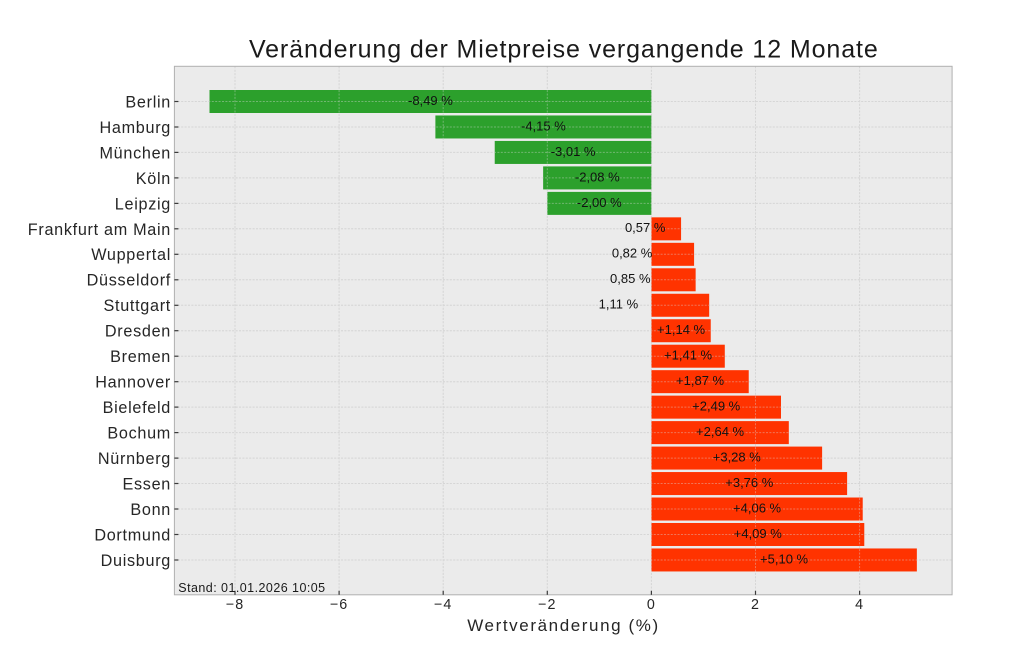  I want to click on svg-text: -4,15 %, so click(543, 125).